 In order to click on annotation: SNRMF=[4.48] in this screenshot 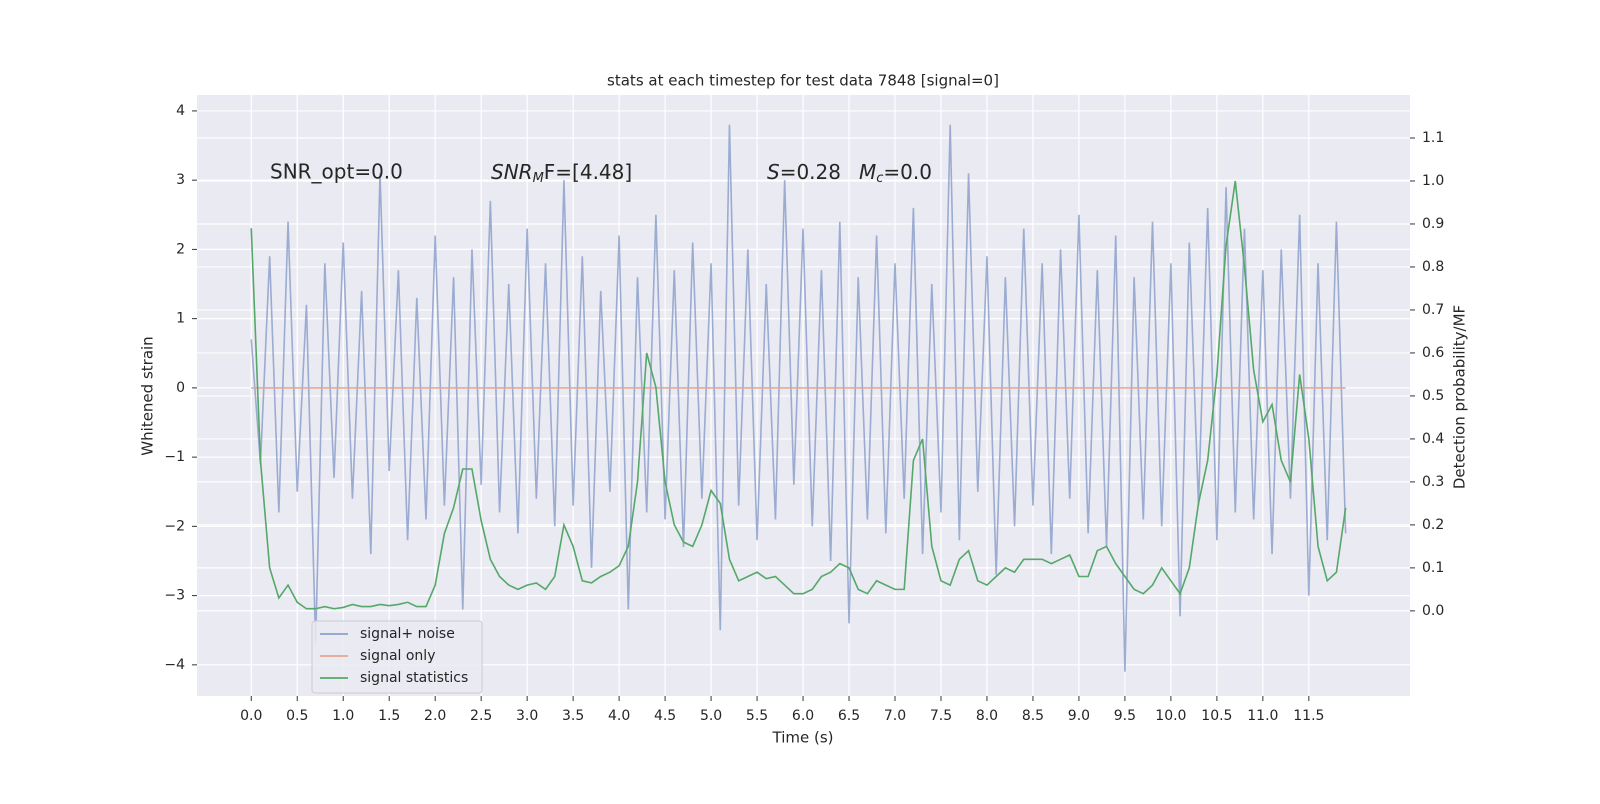, I will do `click(561, 173)`.